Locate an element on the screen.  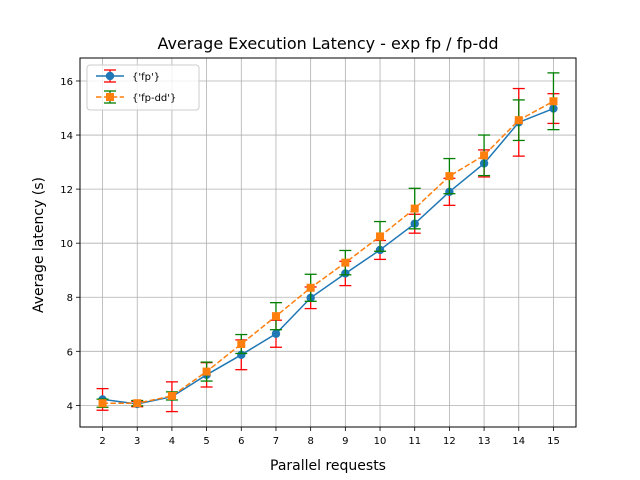
legend: {'fp'} {'fp-dd'} is located at coordinates (143, 87).